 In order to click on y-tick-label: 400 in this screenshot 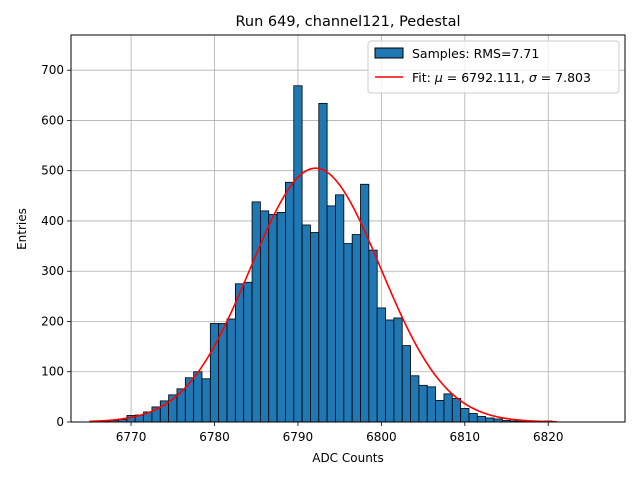, I will do `click(52, 221)`.